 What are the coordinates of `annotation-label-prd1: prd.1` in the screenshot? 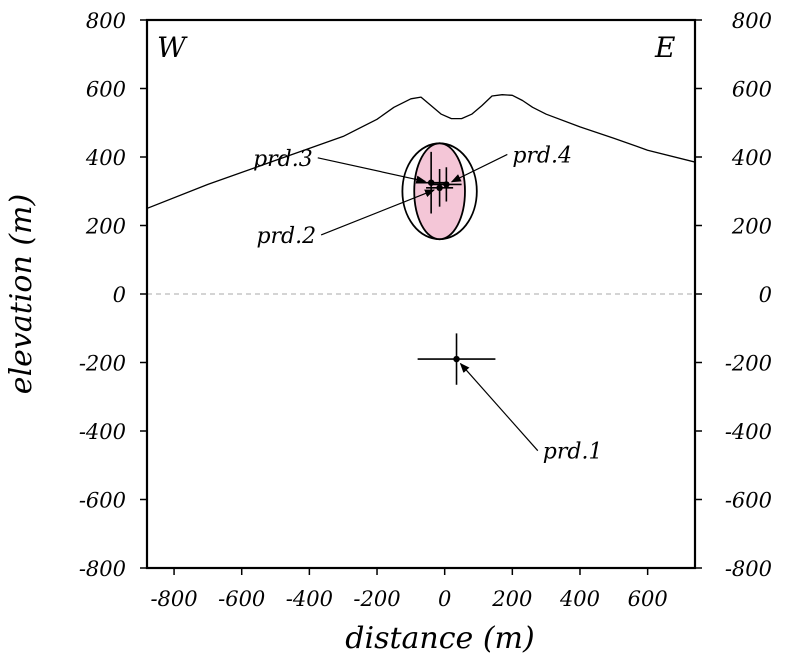 It's located at (573, 452).